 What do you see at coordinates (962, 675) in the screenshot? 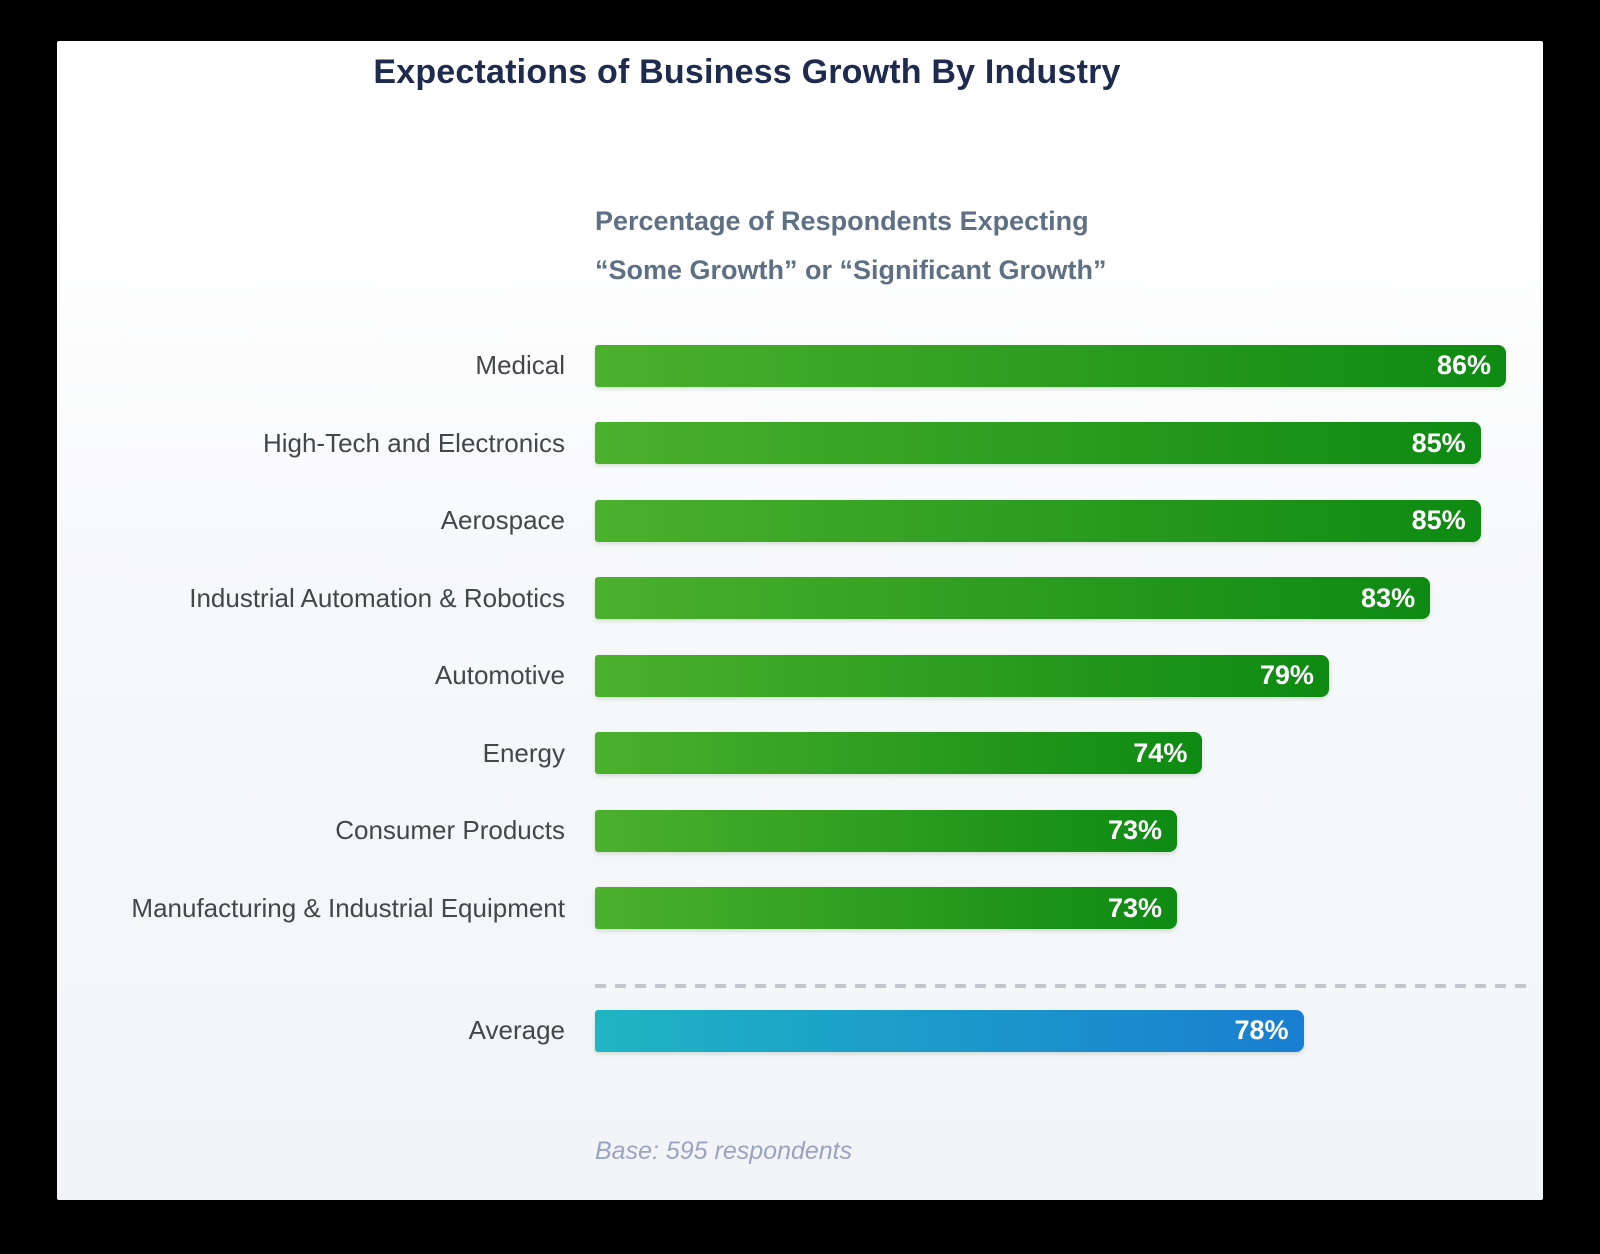
I see `bar: 79%` at bounding box center [962, 675].